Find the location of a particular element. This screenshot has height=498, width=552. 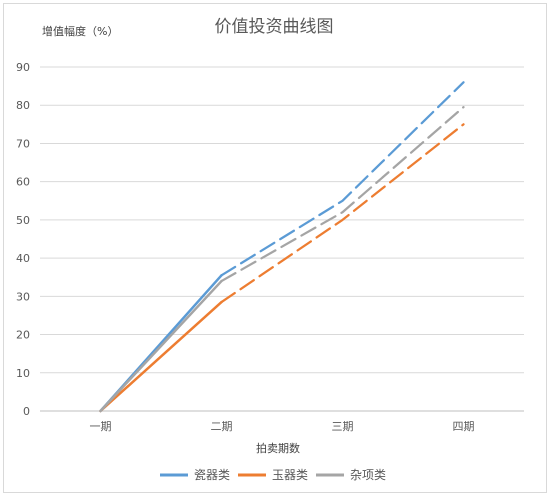

legend-label: 杂项类 is located at coordinates (368, 475).